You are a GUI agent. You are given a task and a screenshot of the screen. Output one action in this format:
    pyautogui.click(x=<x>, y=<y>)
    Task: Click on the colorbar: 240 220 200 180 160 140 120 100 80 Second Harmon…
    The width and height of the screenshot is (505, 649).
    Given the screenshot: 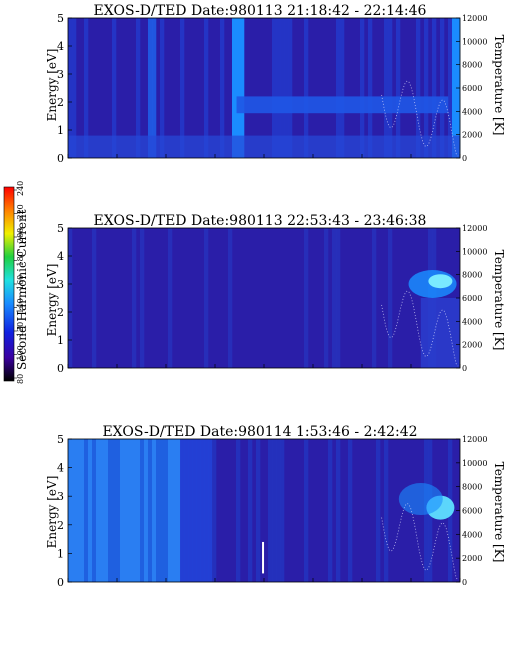 What is the action you would take?
    pyautogui.click(x=16, y=282)
    